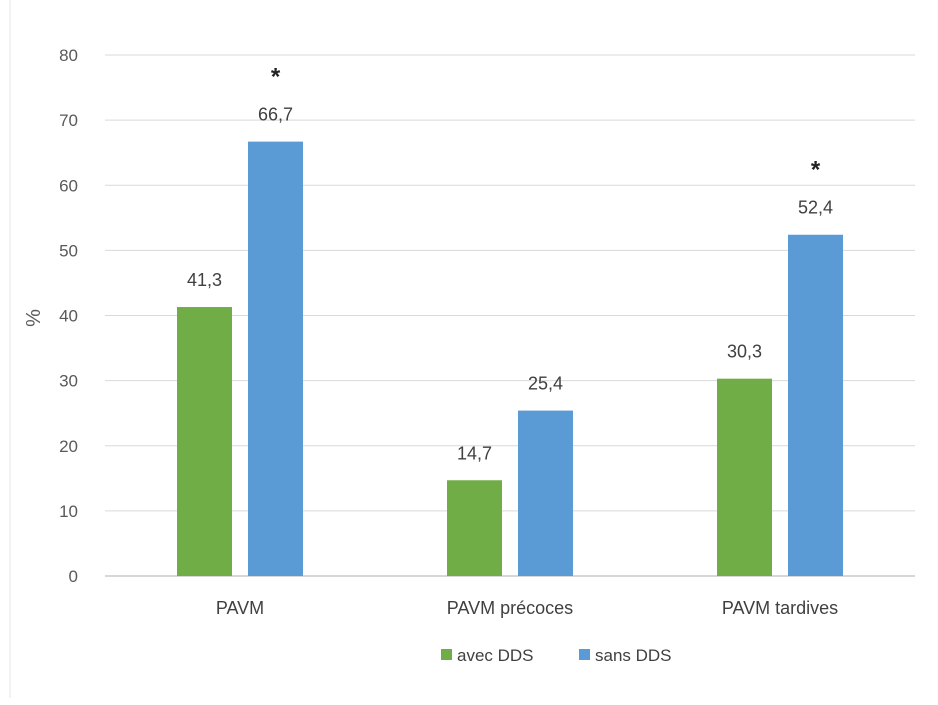  What do you see at coordinates (73, 576) in the screenshot?
I see `y-tick-label: 0` at bounding box center [73, 576].